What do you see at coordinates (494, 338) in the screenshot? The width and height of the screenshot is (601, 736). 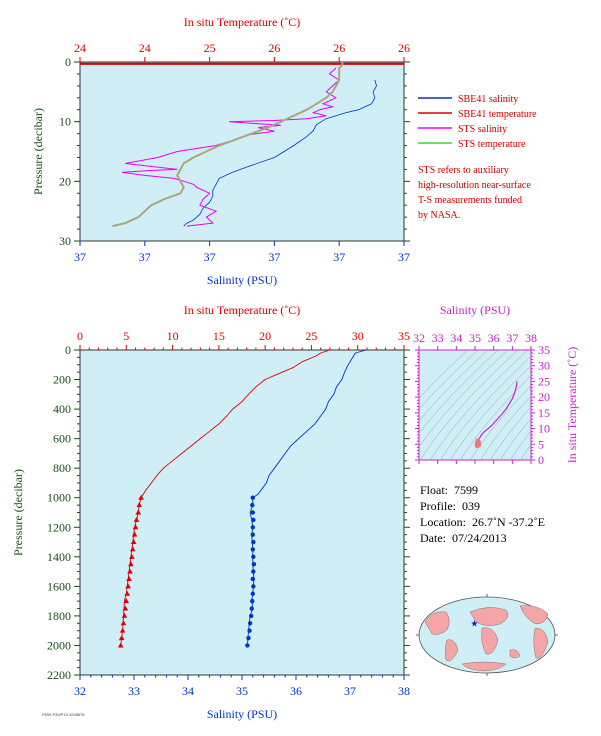 I see `t-s-x-tick-label: 36` at bounding box center [494, 338].